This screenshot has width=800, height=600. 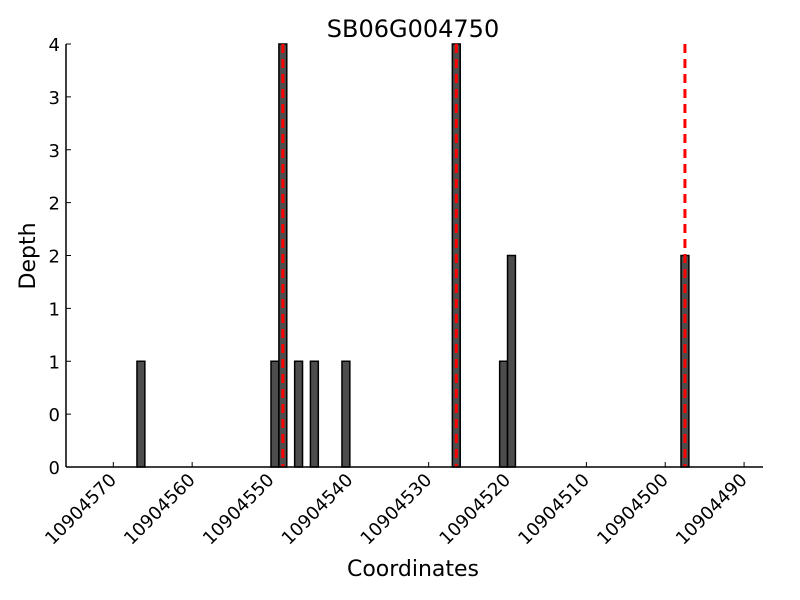 What do you see at coordinates (712, 510) in the screenshot?
I see `x-tick-label: 10904490` at bounding box center [712, 510].